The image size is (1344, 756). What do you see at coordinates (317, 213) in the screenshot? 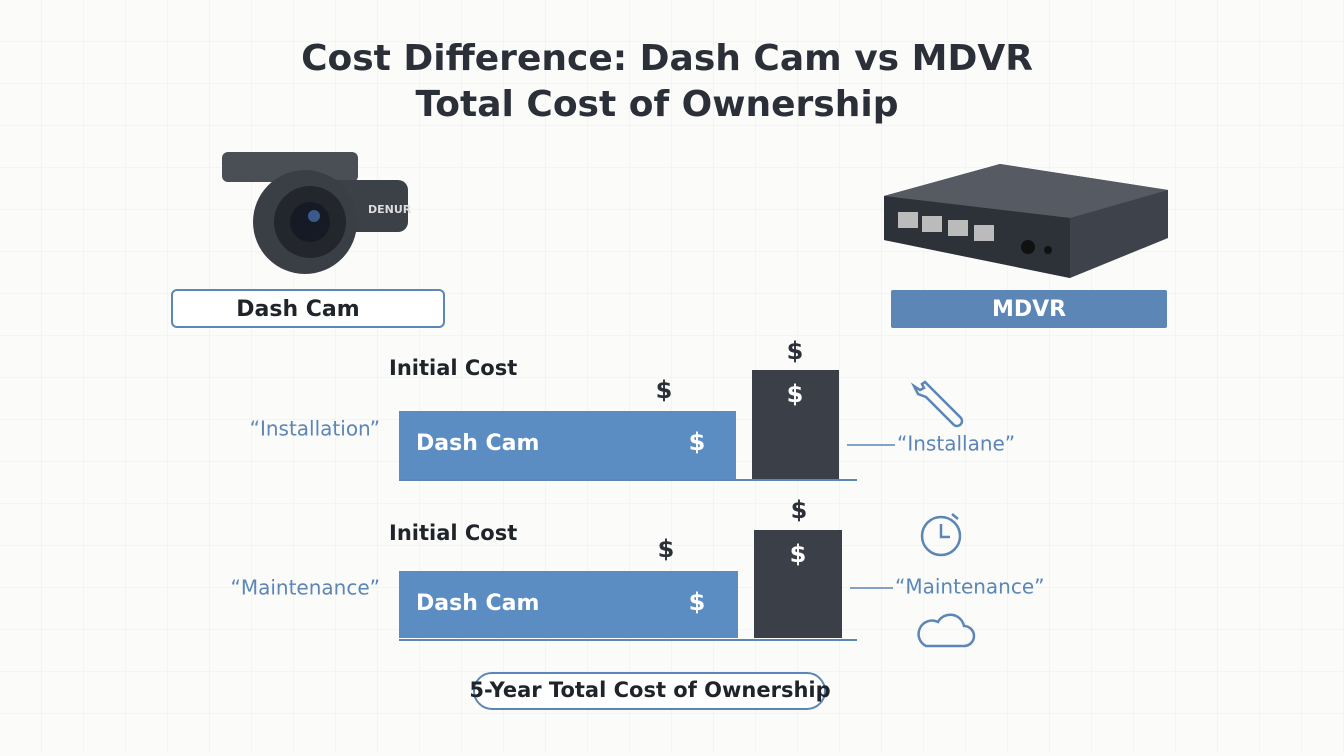
I see `dash-cam-image: DENUR` at bounding box center [317, 213].